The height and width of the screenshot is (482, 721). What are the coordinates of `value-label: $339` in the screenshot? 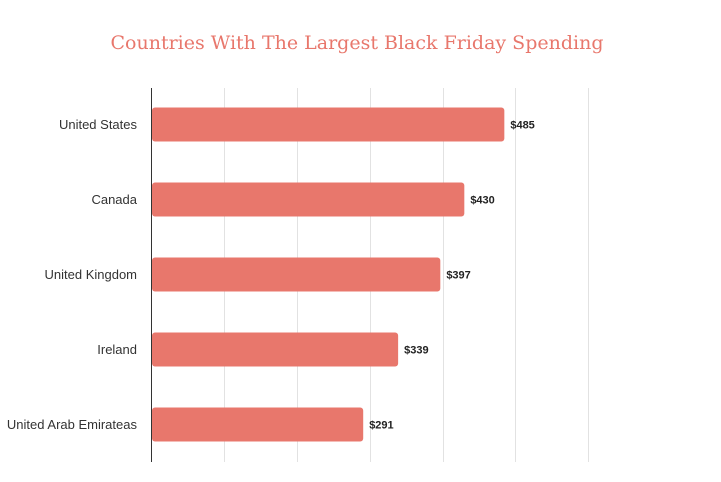 It's located at (416, 351).